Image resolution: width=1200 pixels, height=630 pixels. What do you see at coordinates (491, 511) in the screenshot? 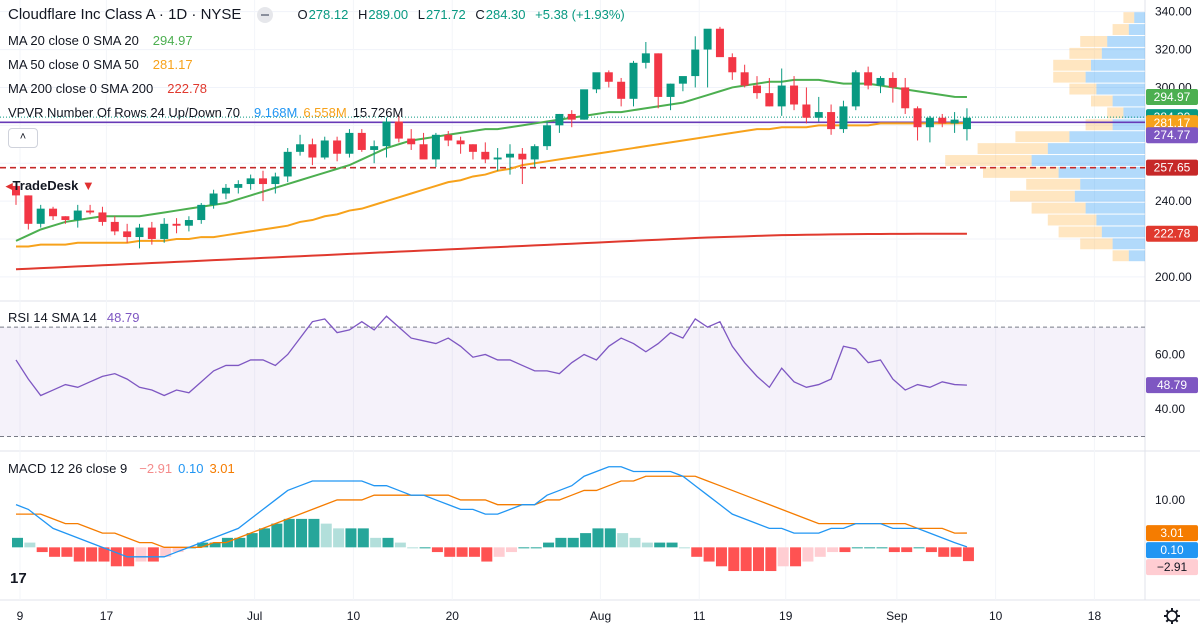
I see `macd-signal-line` at bounding box center [491, 511].